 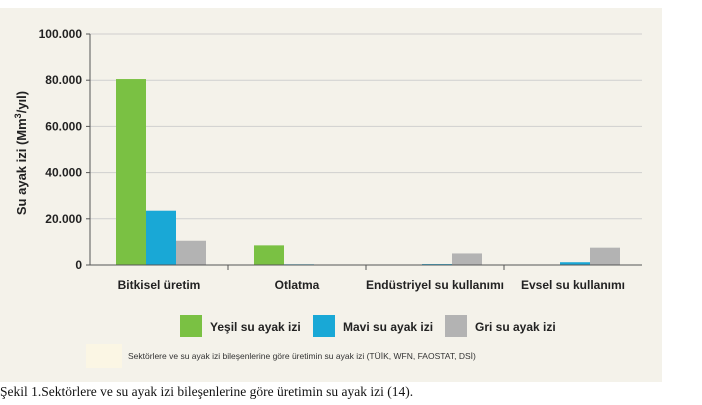 What do you see at coordinates (388, 327) in the screenshot?
I see `legend-label: Mavi su ayak izi` at bounding box center [388, 327].